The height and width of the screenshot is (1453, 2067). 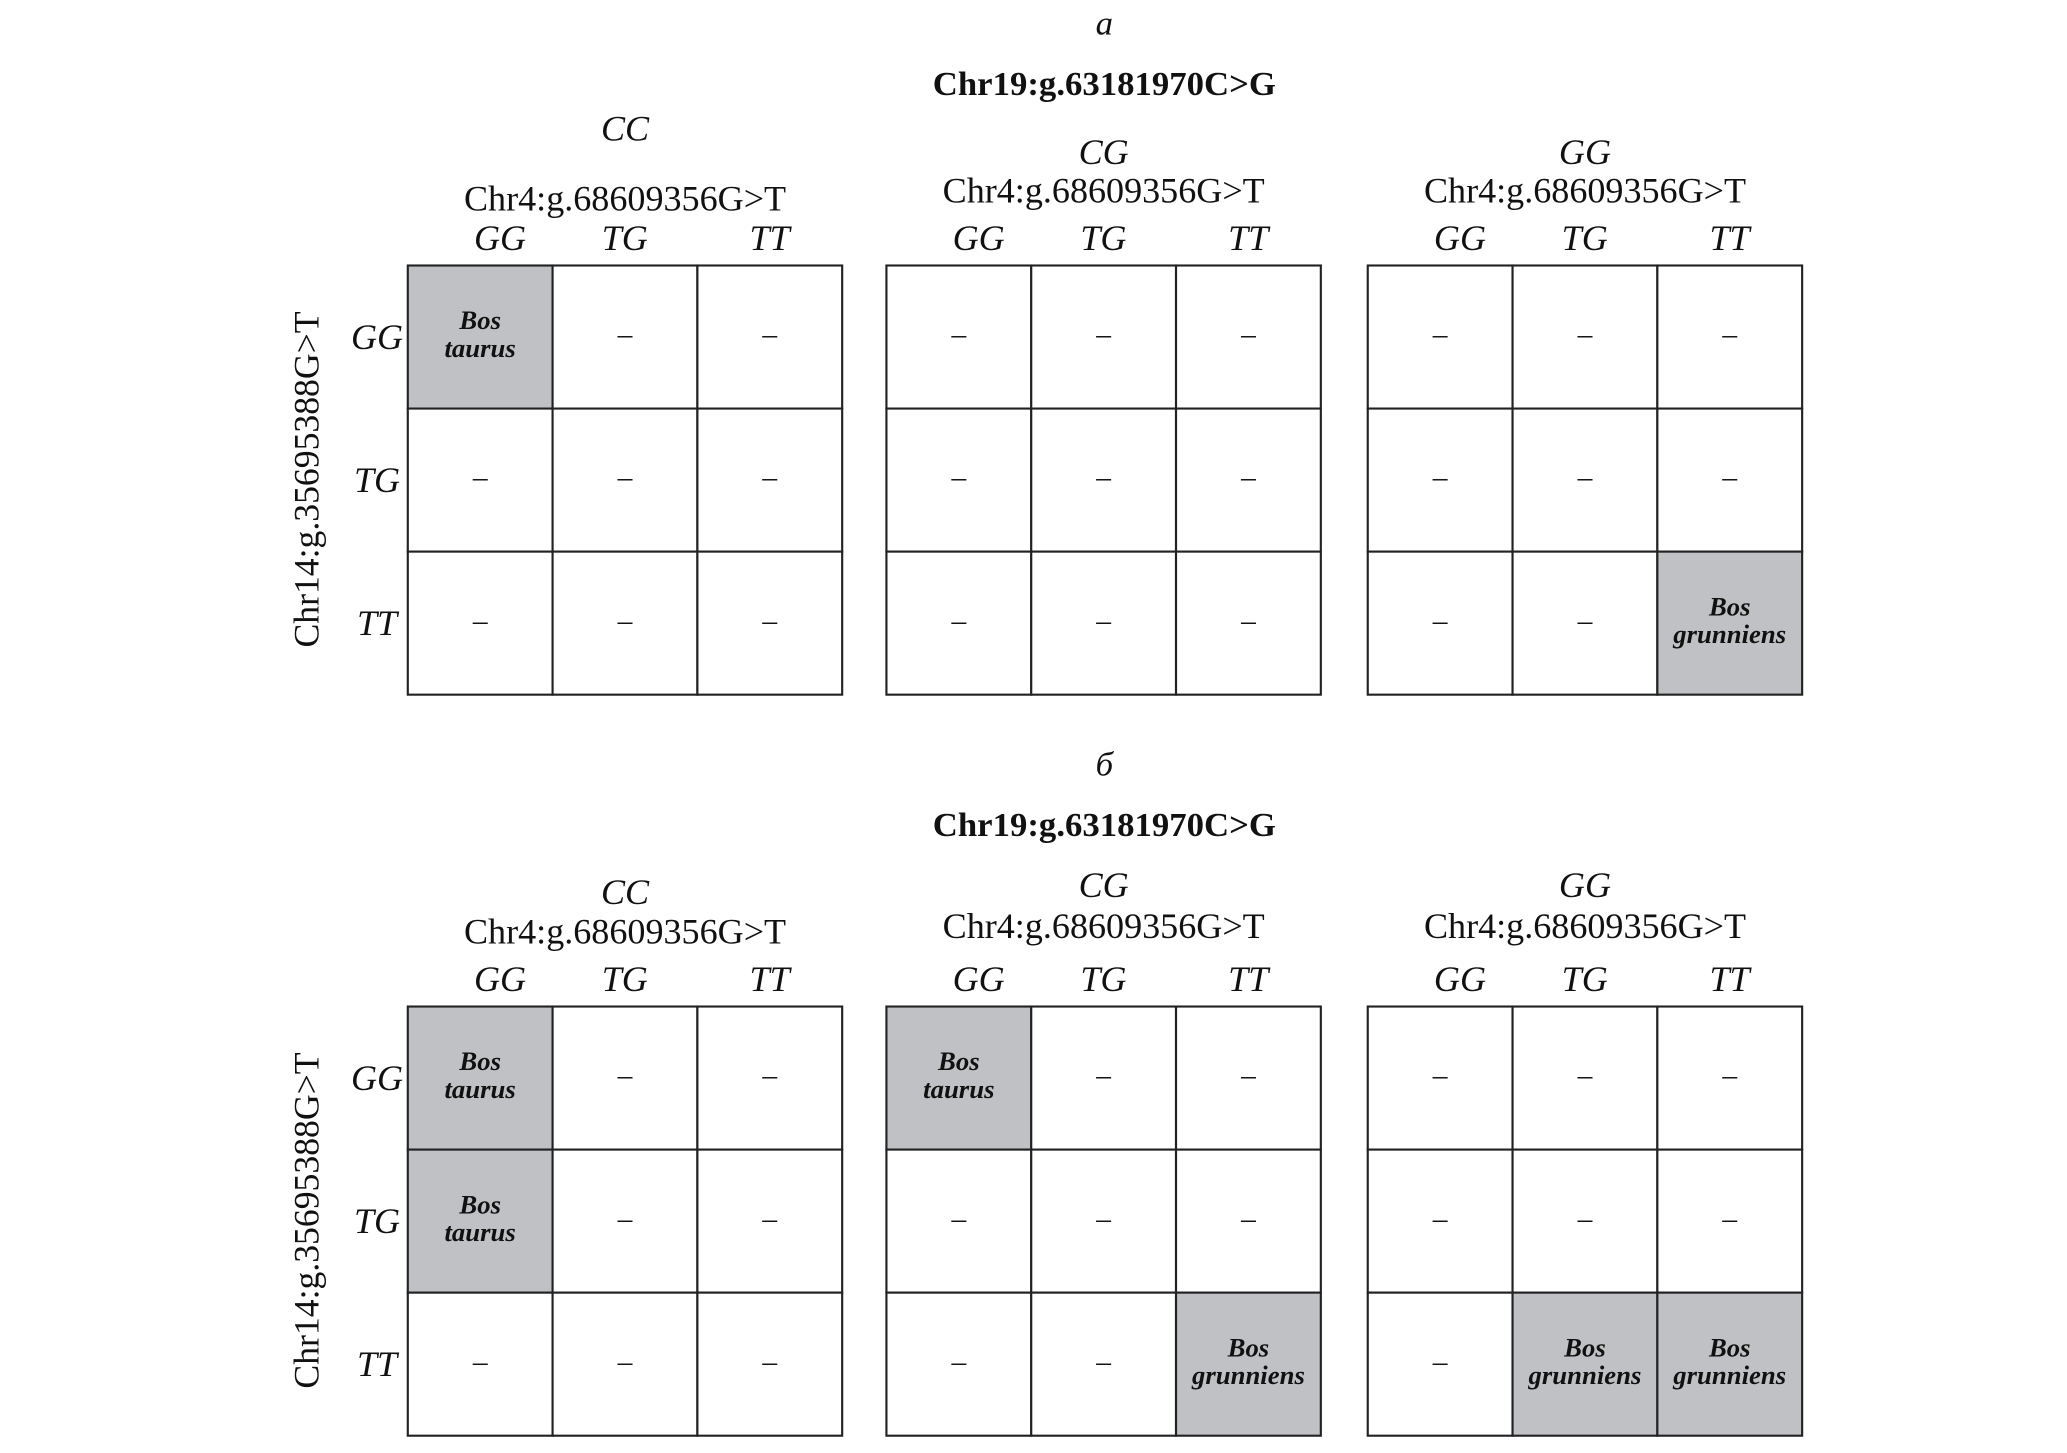 What do you see at coordinates (378, 1364) in the screenshot?
I see `row-label: TT` at bounding box center [378, 1364].